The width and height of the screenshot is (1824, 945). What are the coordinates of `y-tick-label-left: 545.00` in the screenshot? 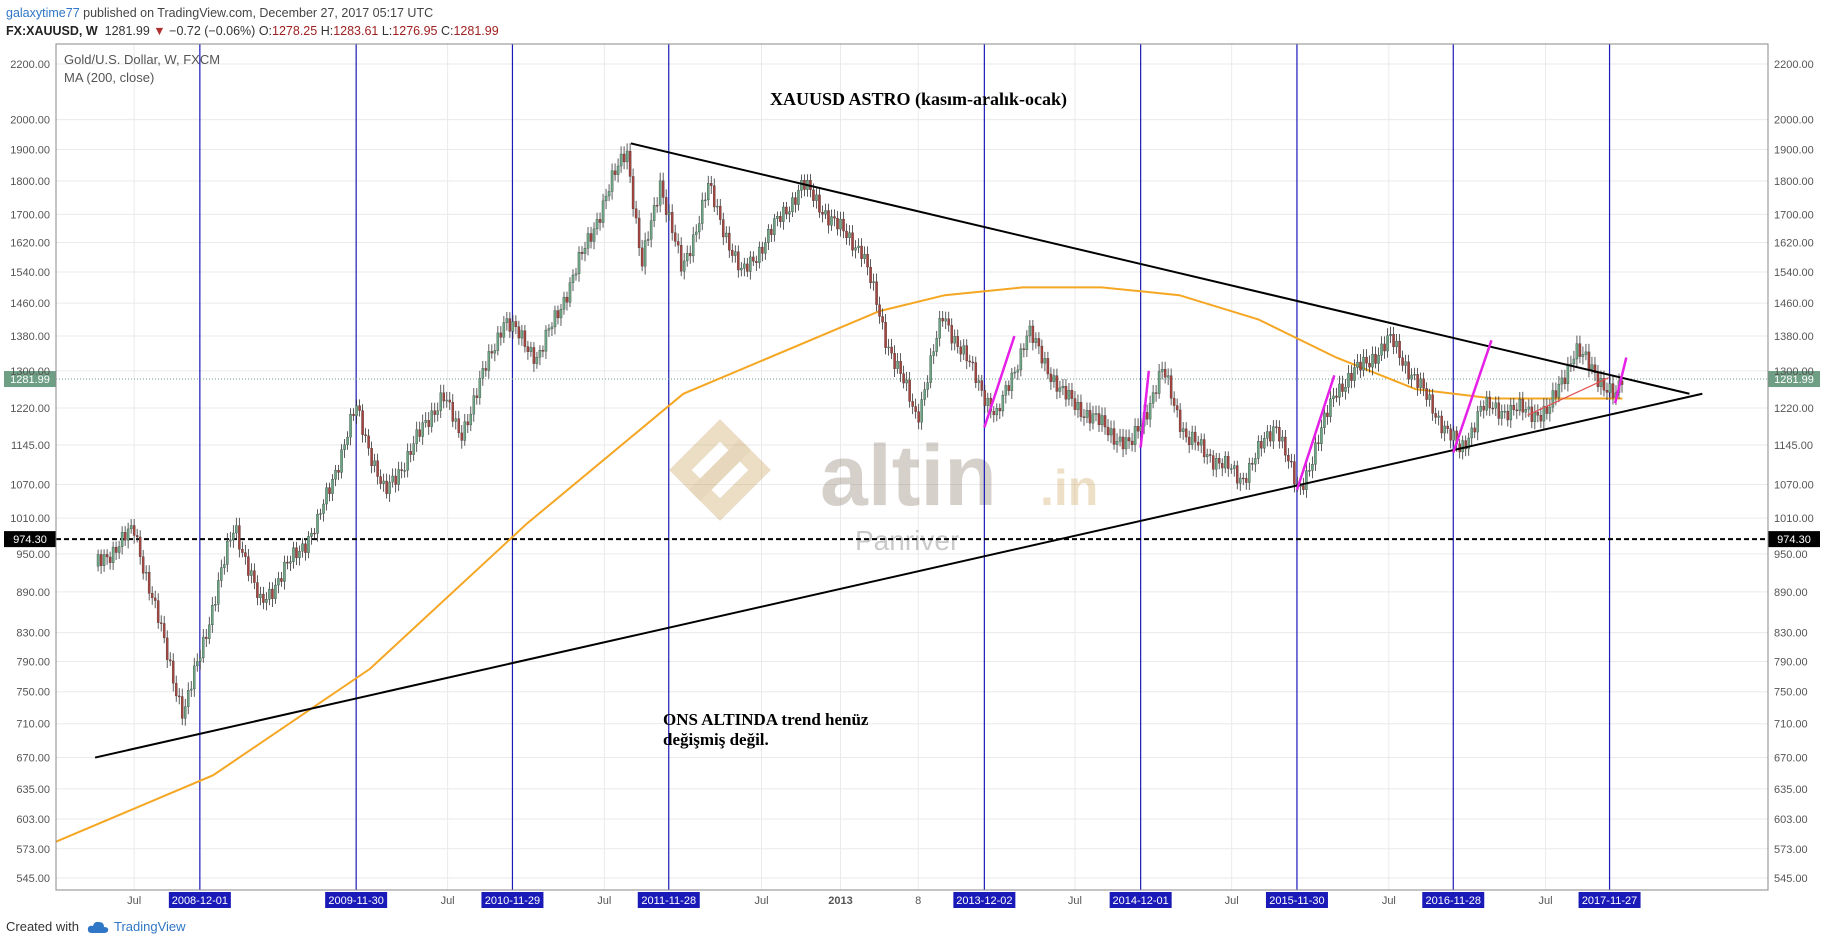 It's located at (33, 879).